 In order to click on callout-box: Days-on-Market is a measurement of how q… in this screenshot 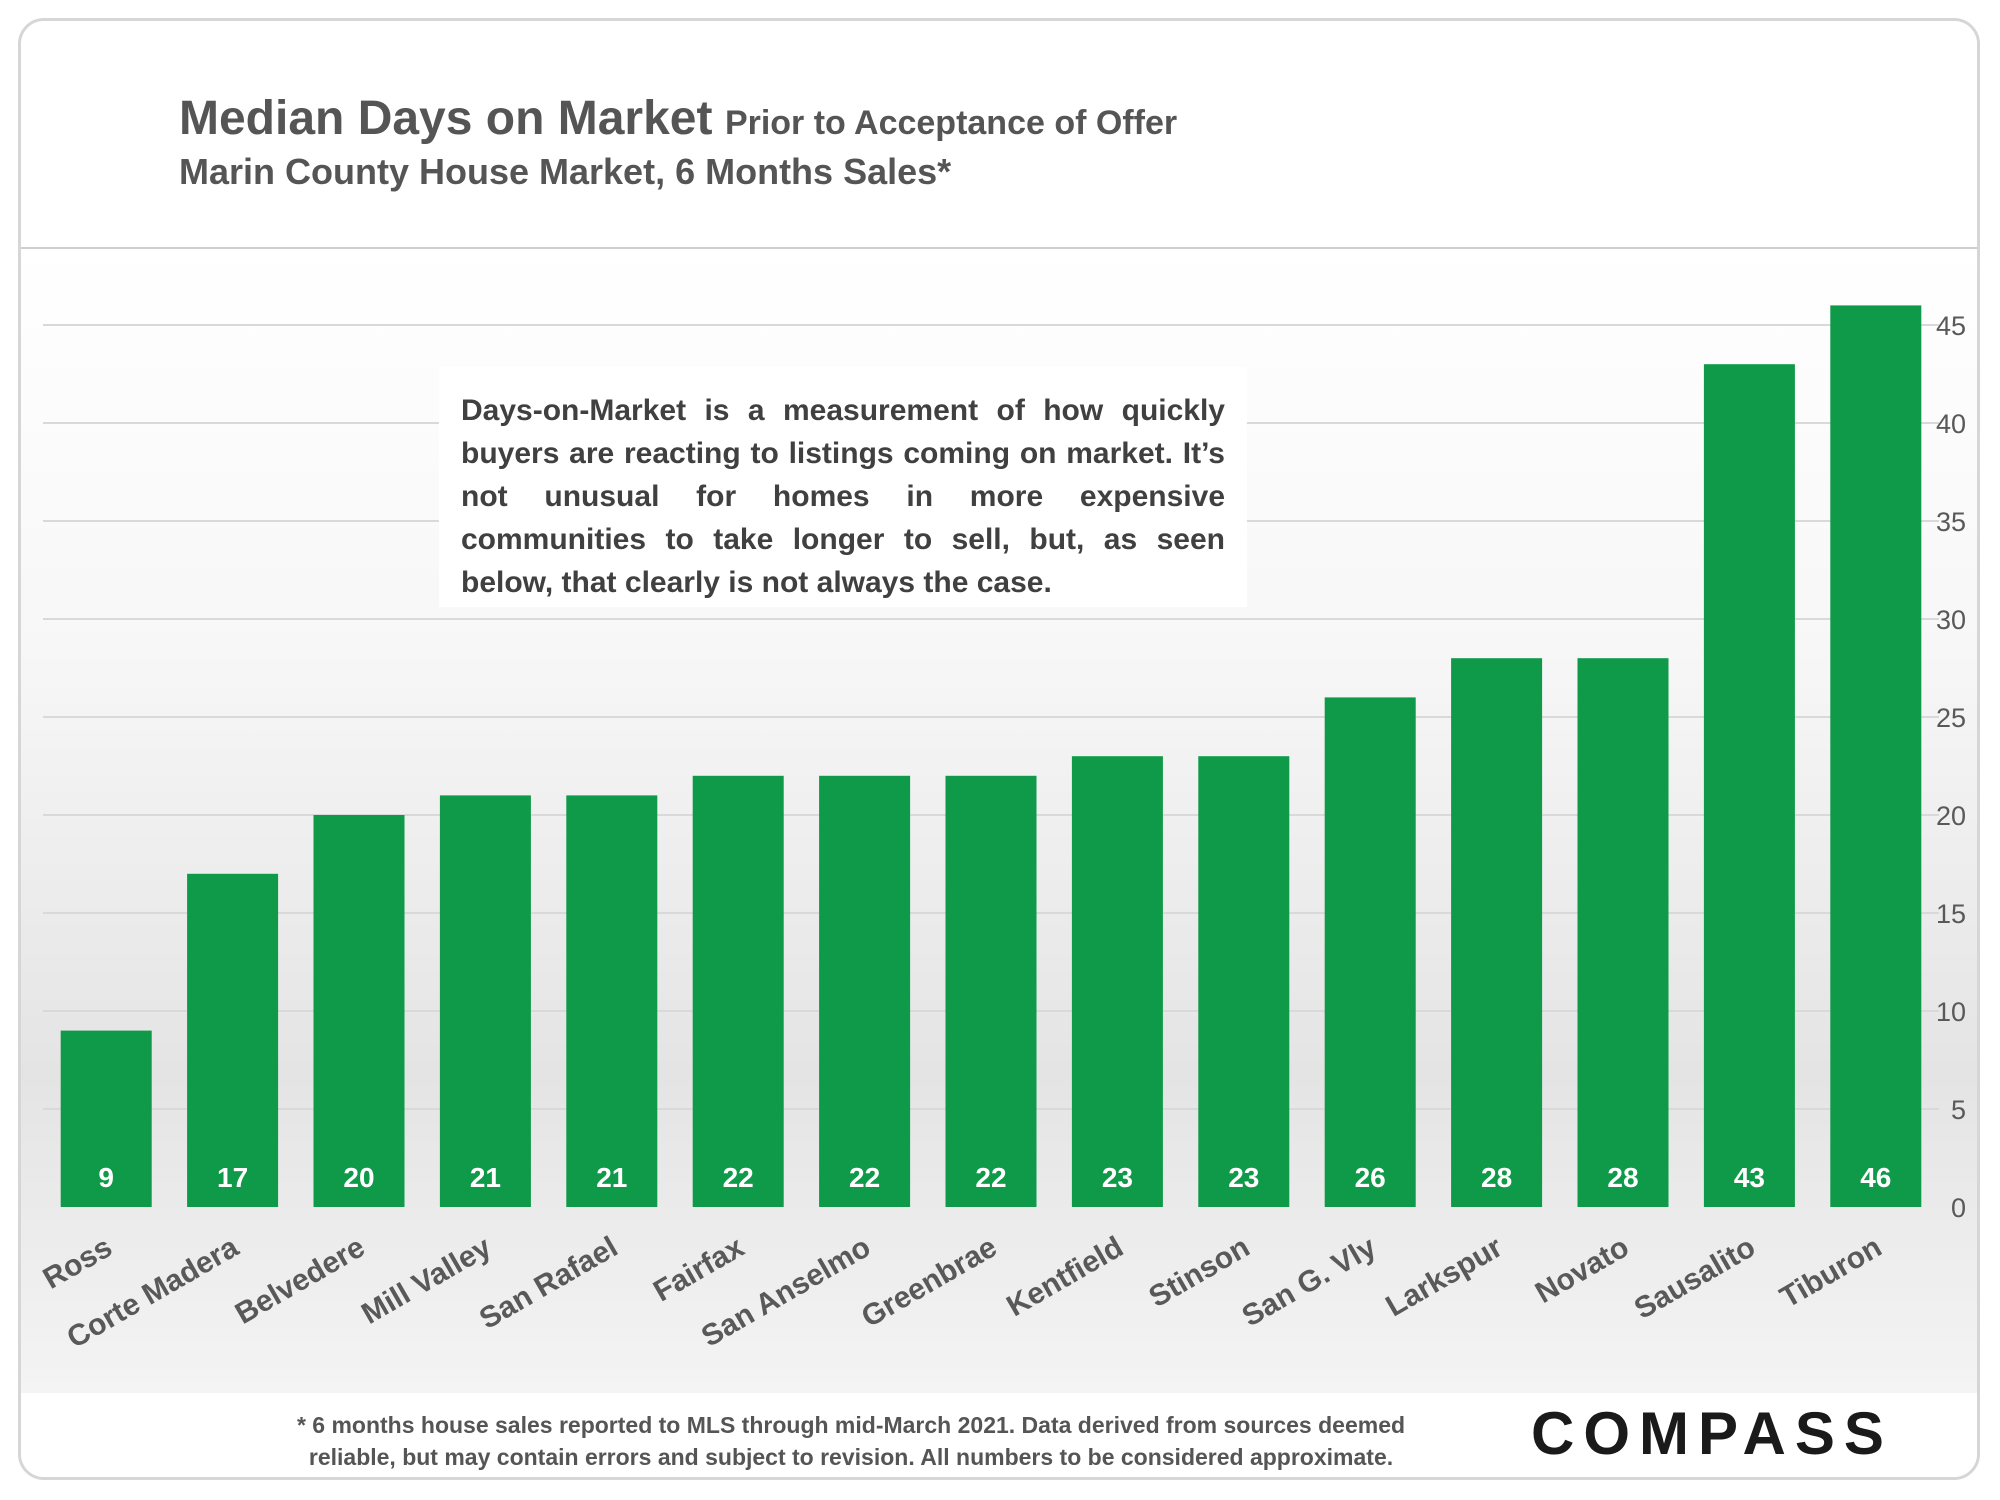, I will do `click(843, 487)`.